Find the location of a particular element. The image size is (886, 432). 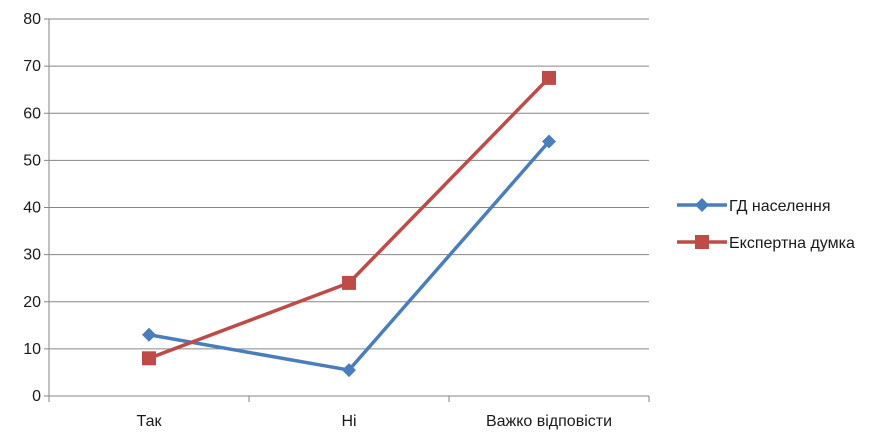

legend: ГД населення Експертна думка is located at coordinates (766, 225).